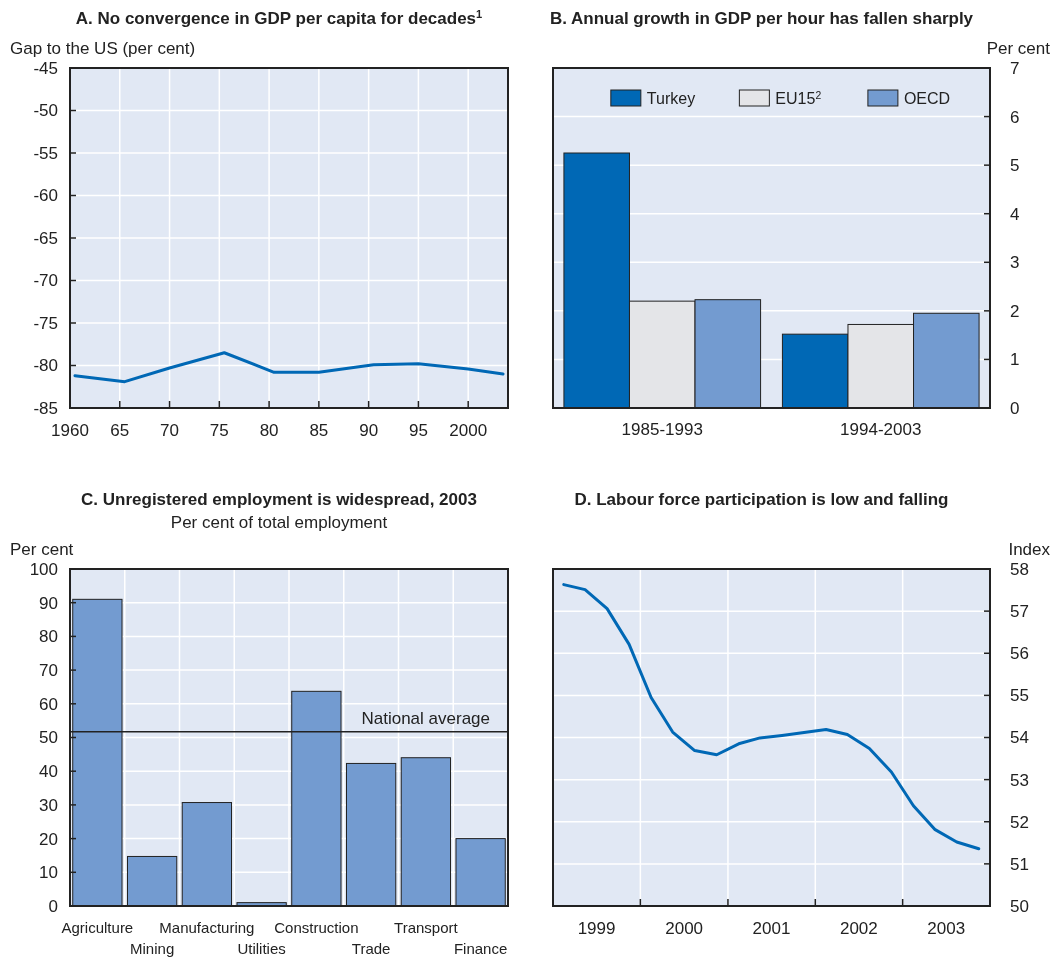  Describe the element at coordinates (48, 873) in the screenshot. I see `y-tick-label: 10` at that location.